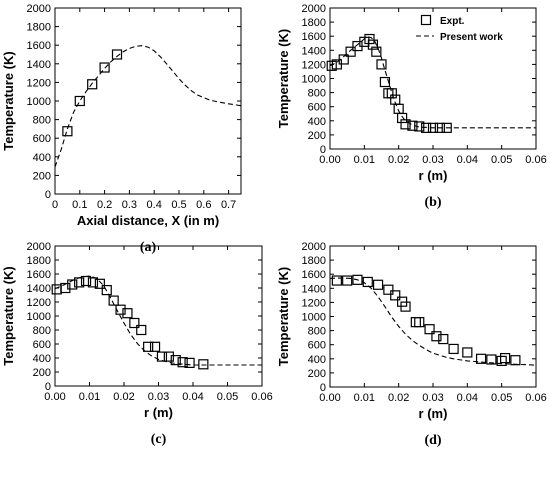  Describe the element at coordinates (148, 247) in the screenshot. I see `panel-label: (a)` at that location.